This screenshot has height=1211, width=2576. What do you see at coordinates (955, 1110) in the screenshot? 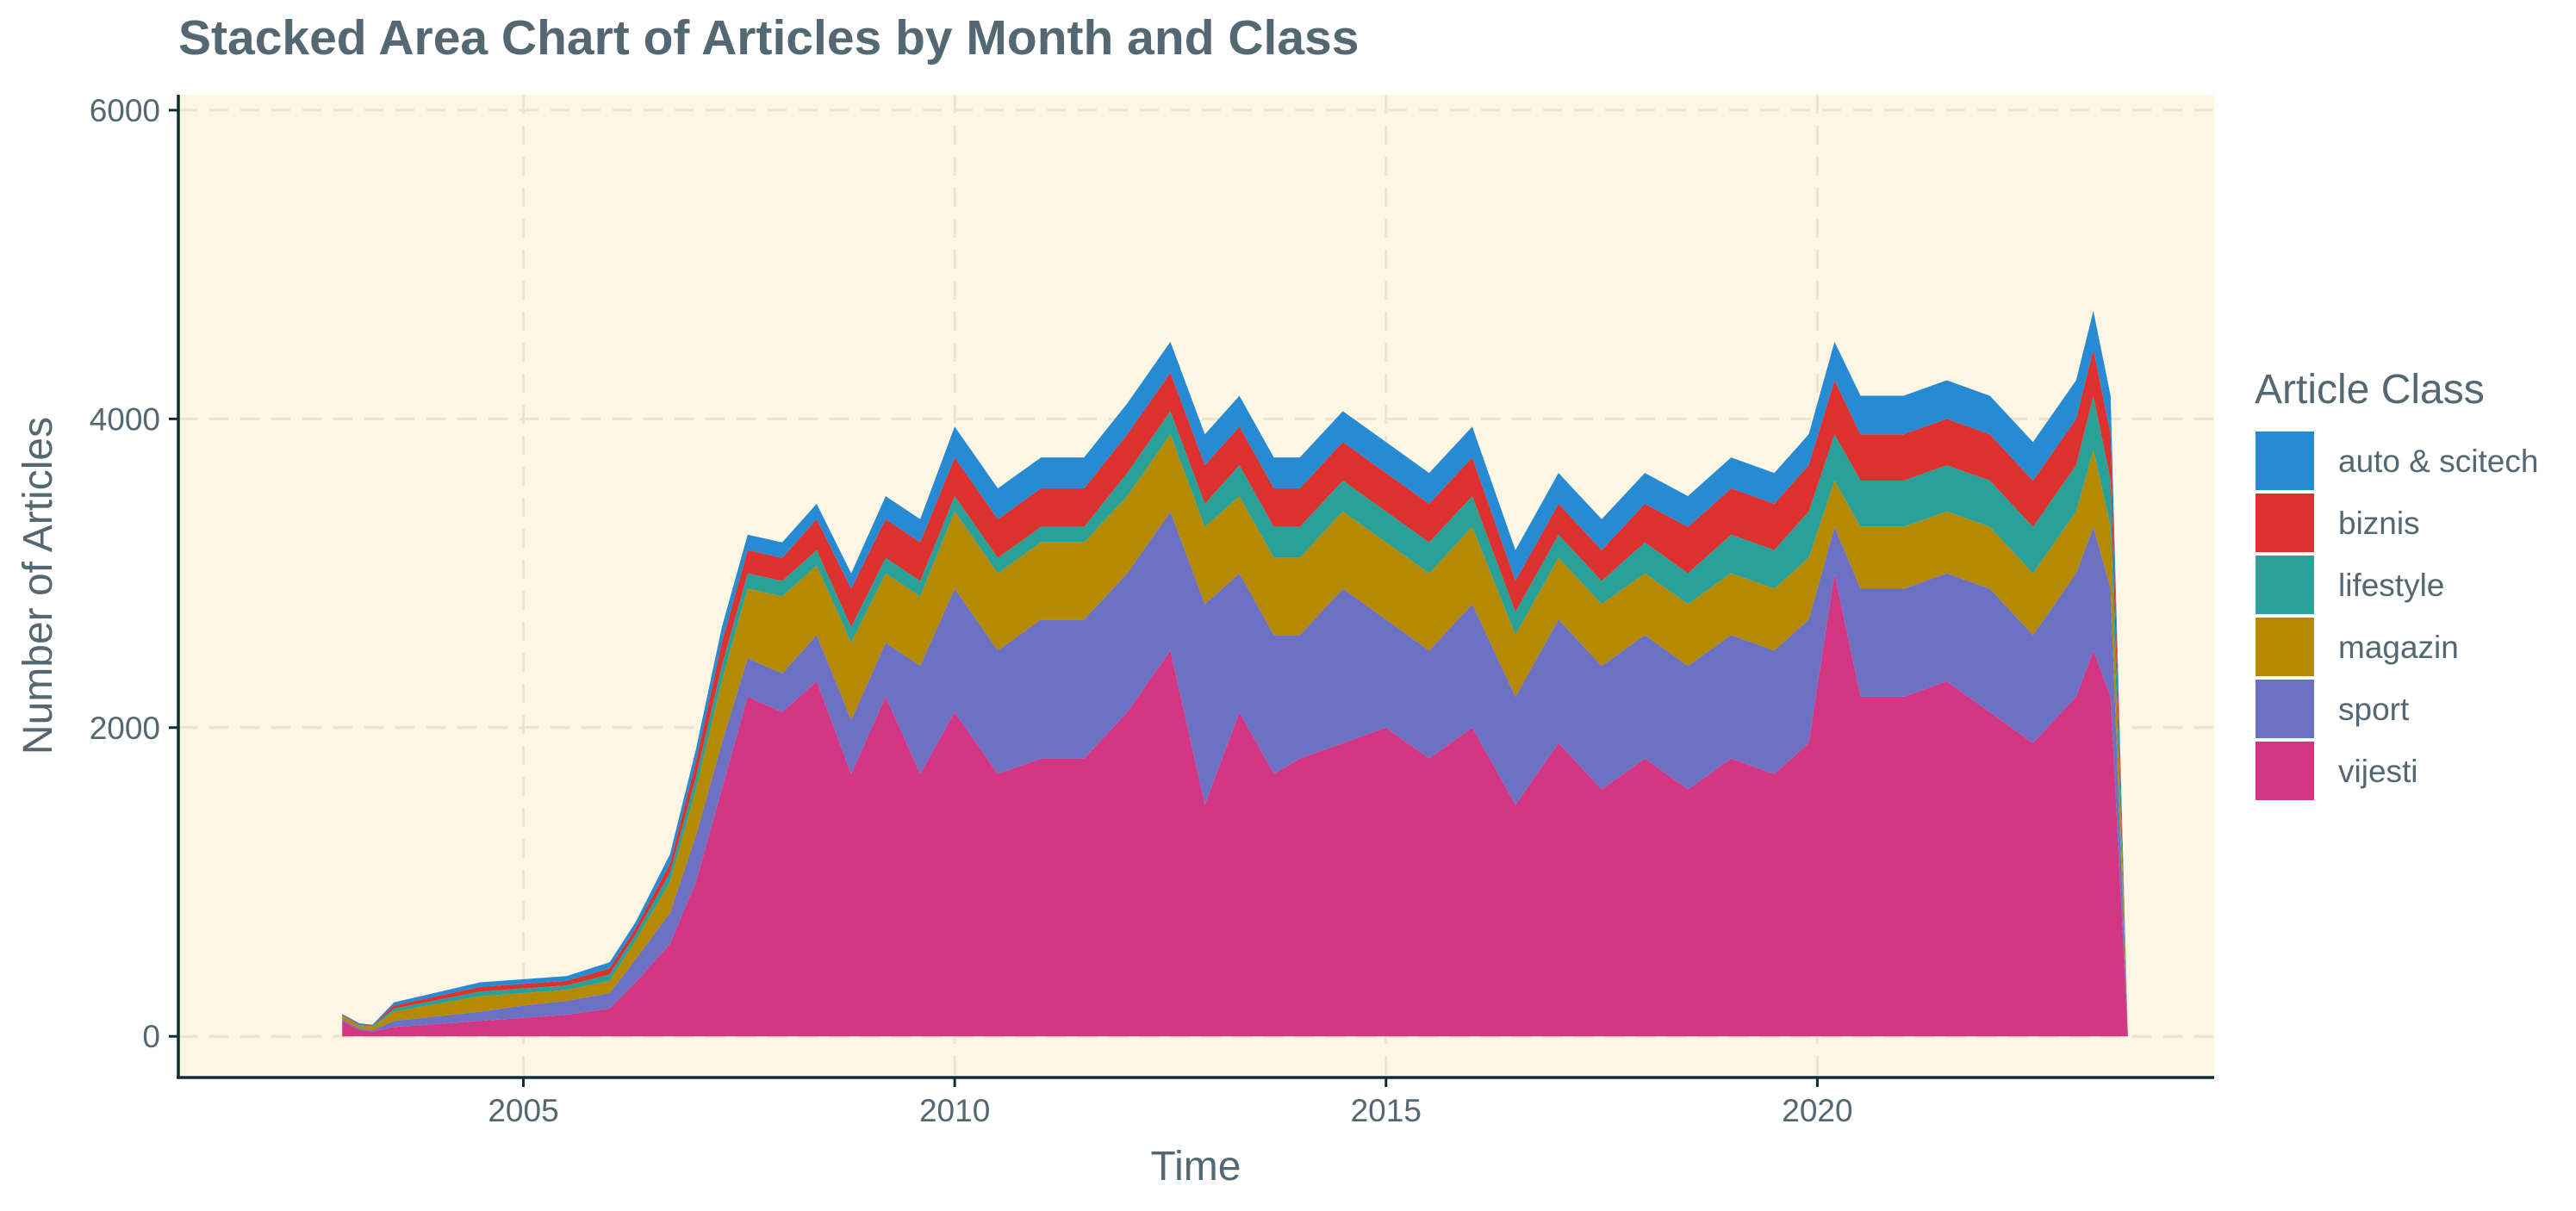
I see `x-tick-label: 2010` at bounding box center [955, 1110].